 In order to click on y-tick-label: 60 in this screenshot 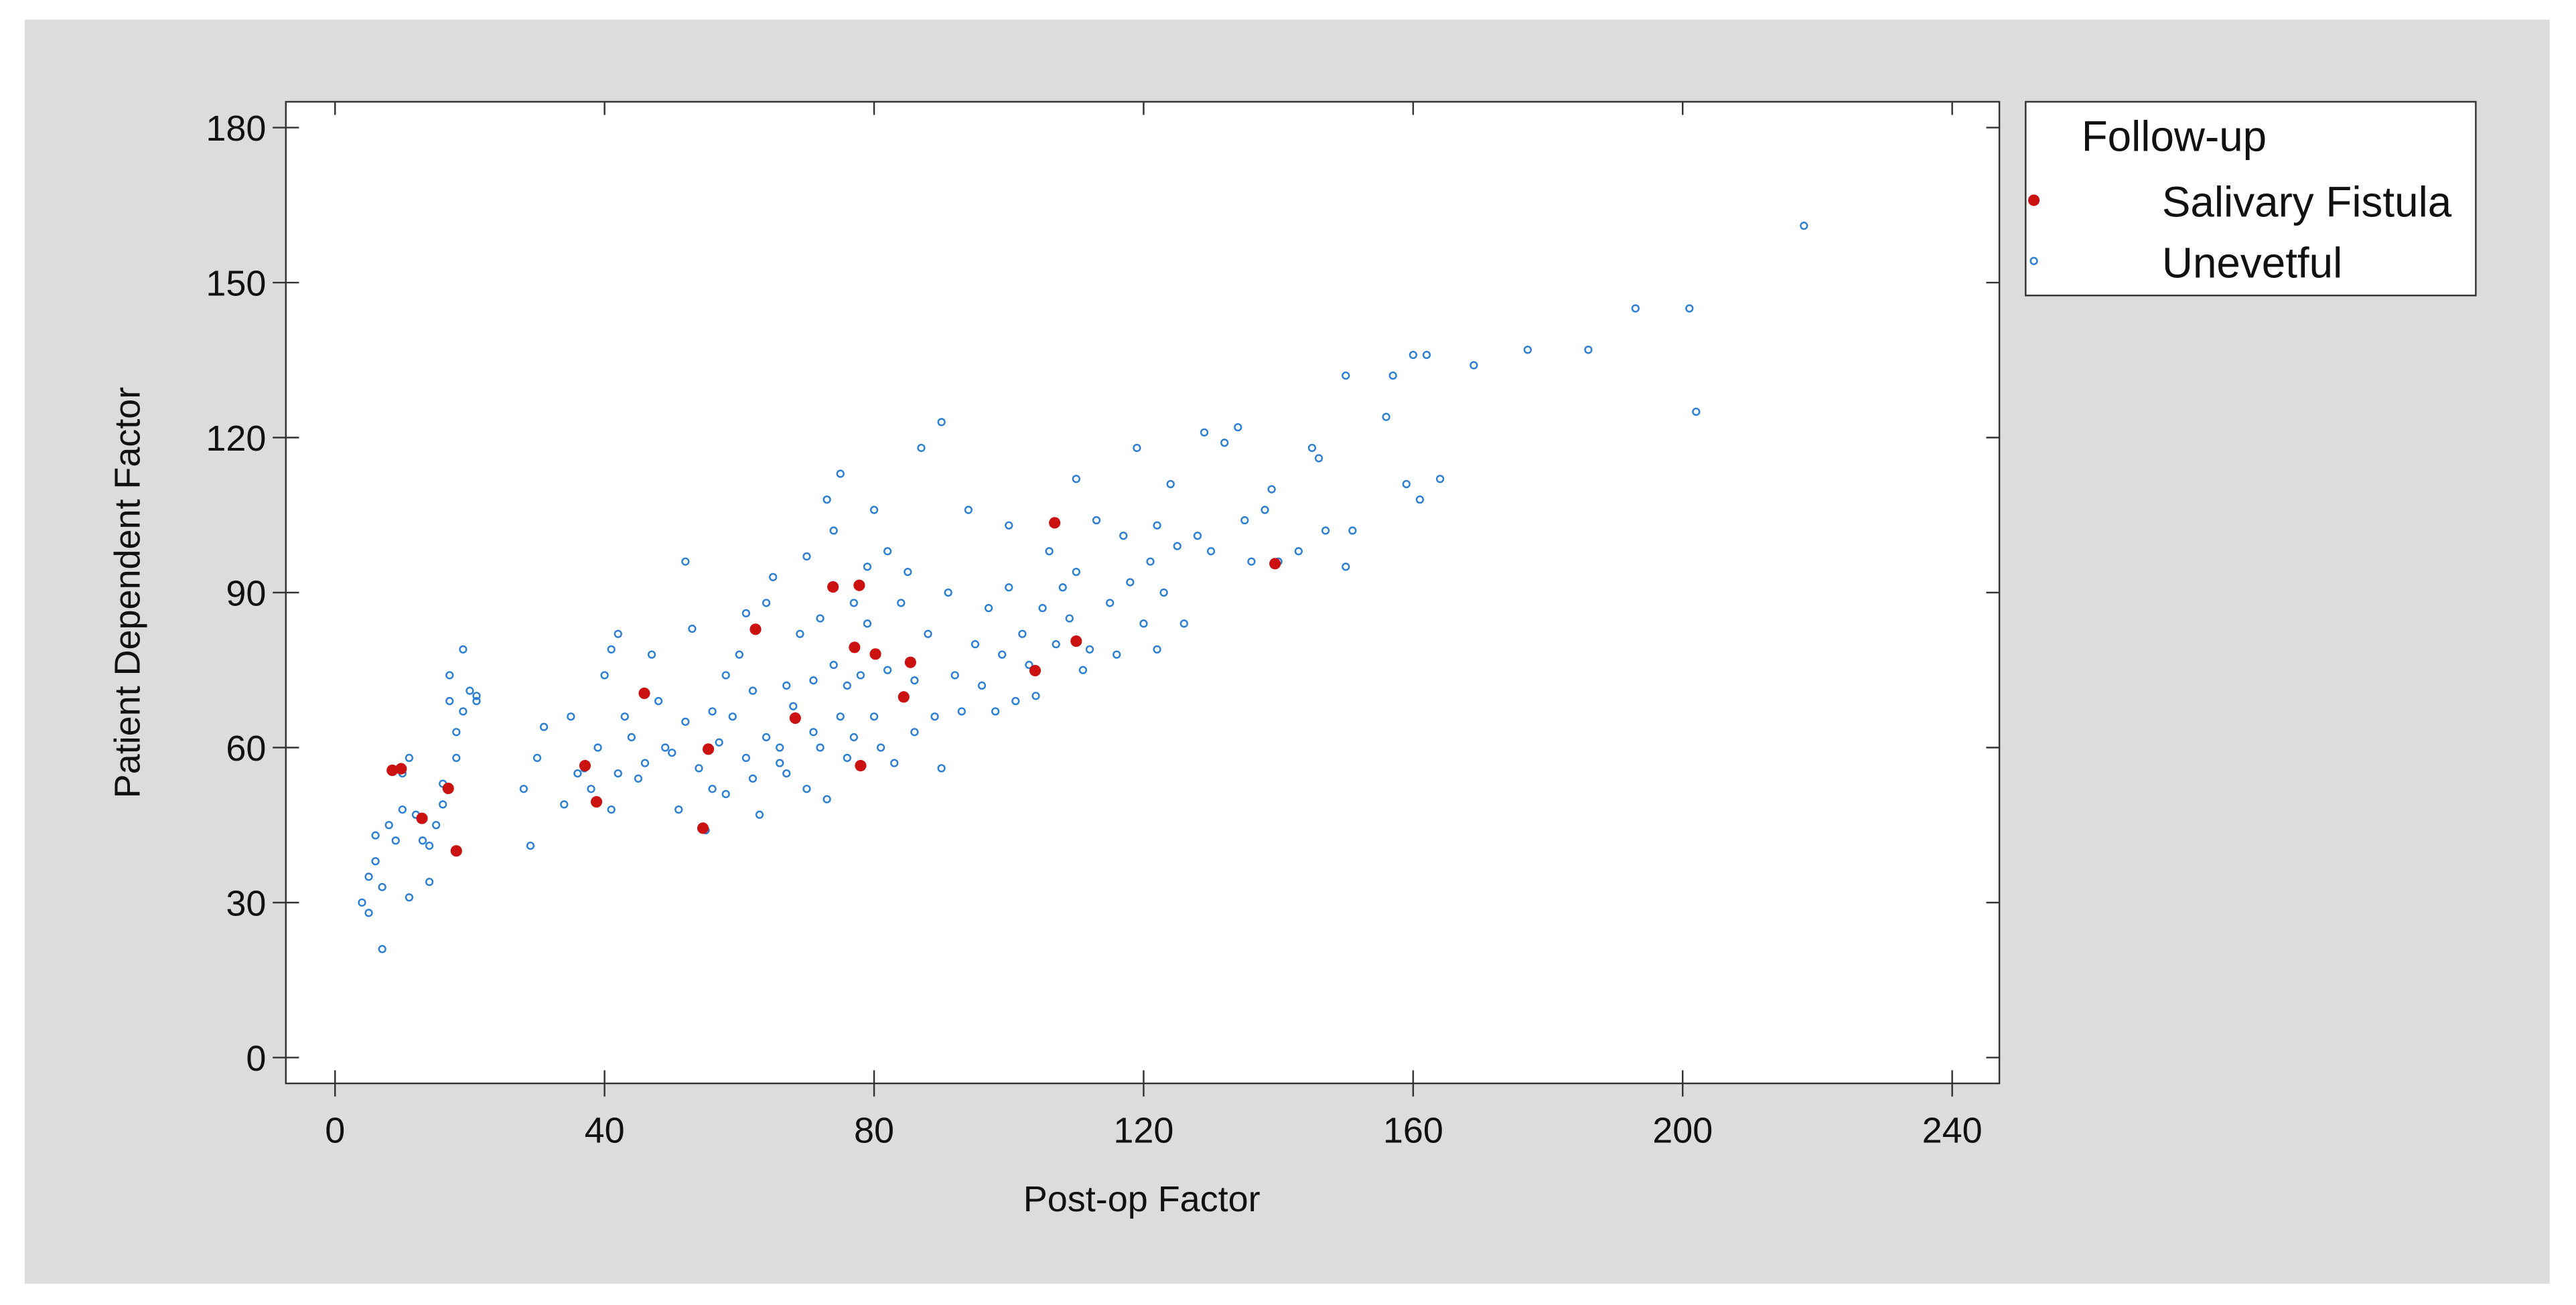, I will do `click(246, 748)`.